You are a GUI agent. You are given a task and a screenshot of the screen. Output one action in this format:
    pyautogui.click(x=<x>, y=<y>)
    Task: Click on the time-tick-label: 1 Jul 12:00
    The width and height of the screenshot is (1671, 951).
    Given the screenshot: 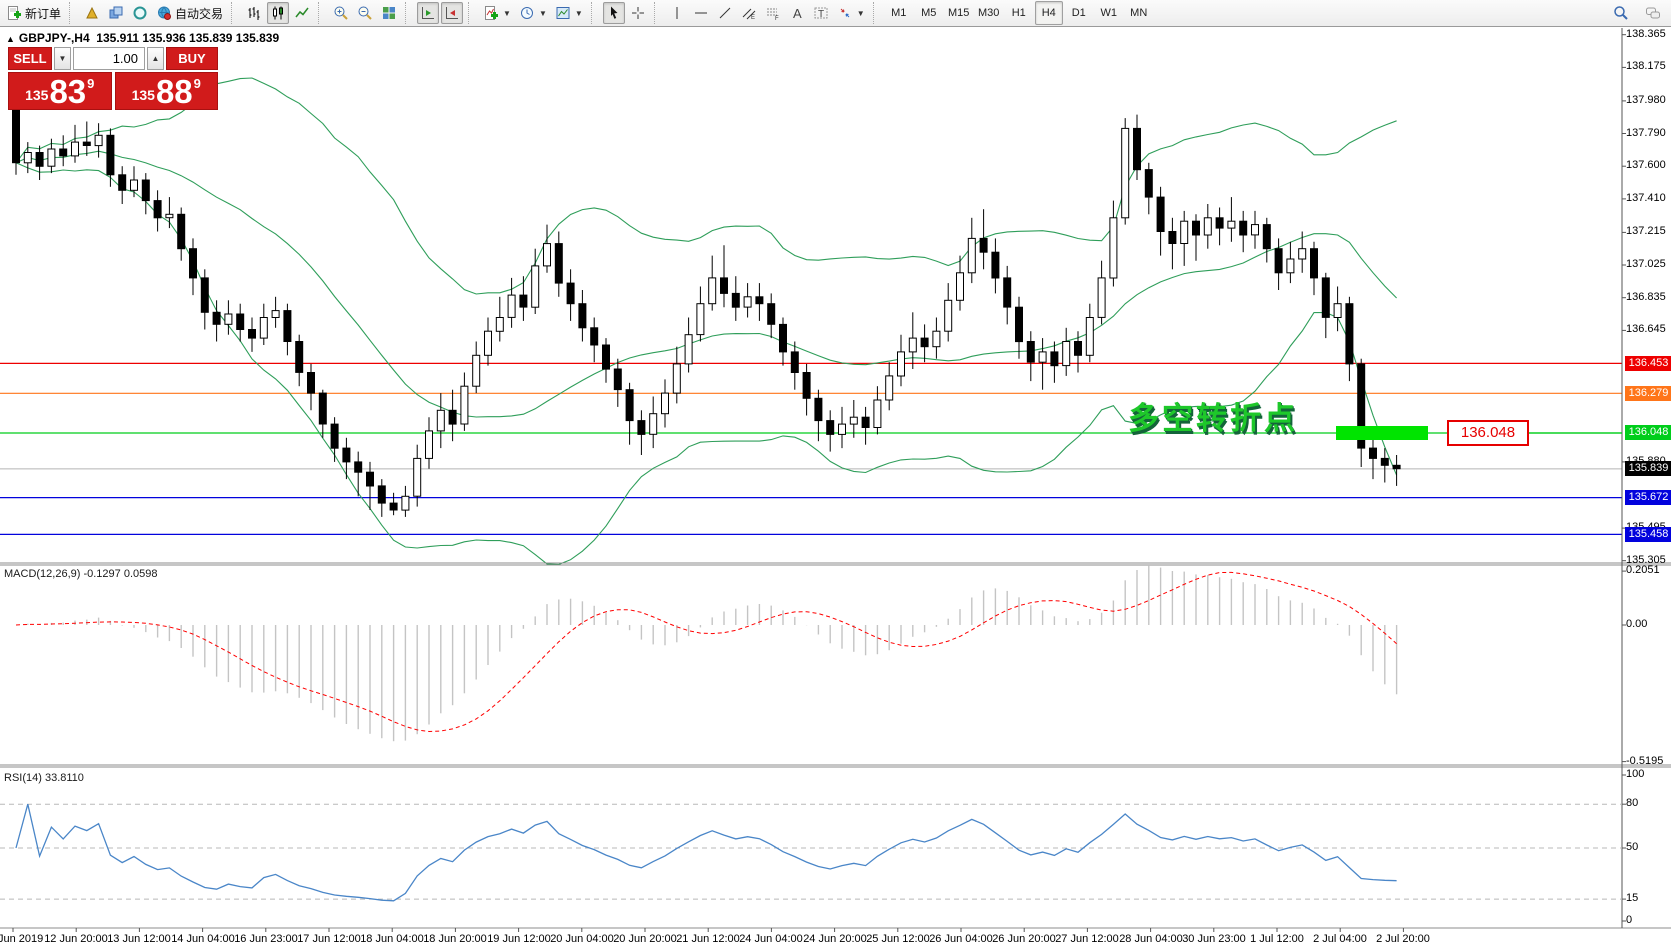 What is the action you would take?
    pyautogui.click(x=1277, y=939)
    